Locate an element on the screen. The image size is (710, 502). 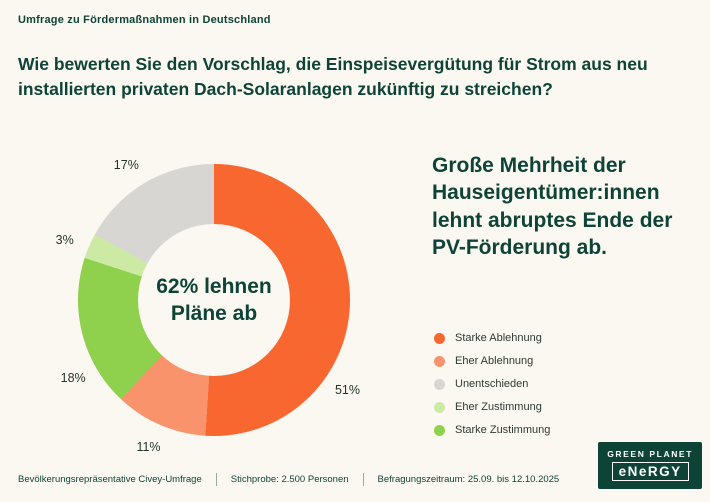
legend-item-label: Starke Zustimmung is located at coordinates (503, 430).